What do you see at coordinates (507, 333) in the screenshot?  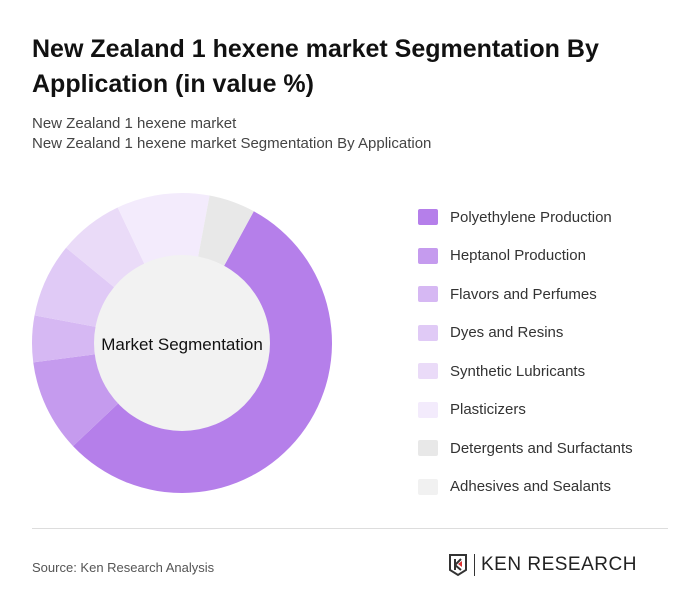 I see `legend-label: Dyes and Resins` at bounding box center [507, 333].